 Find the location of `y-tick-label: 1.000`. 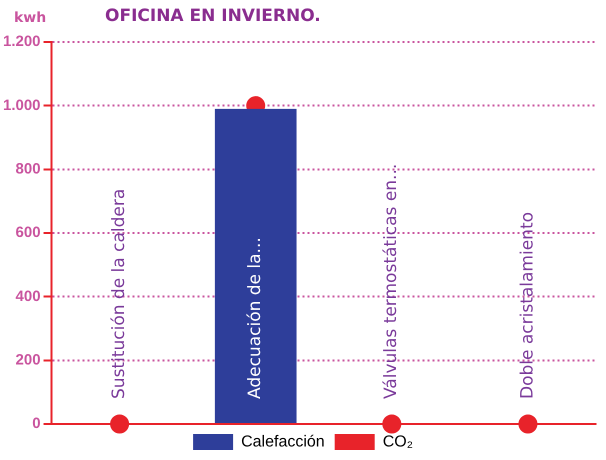

y-tick-label: 1.000 is located at coordinates (21, 105).